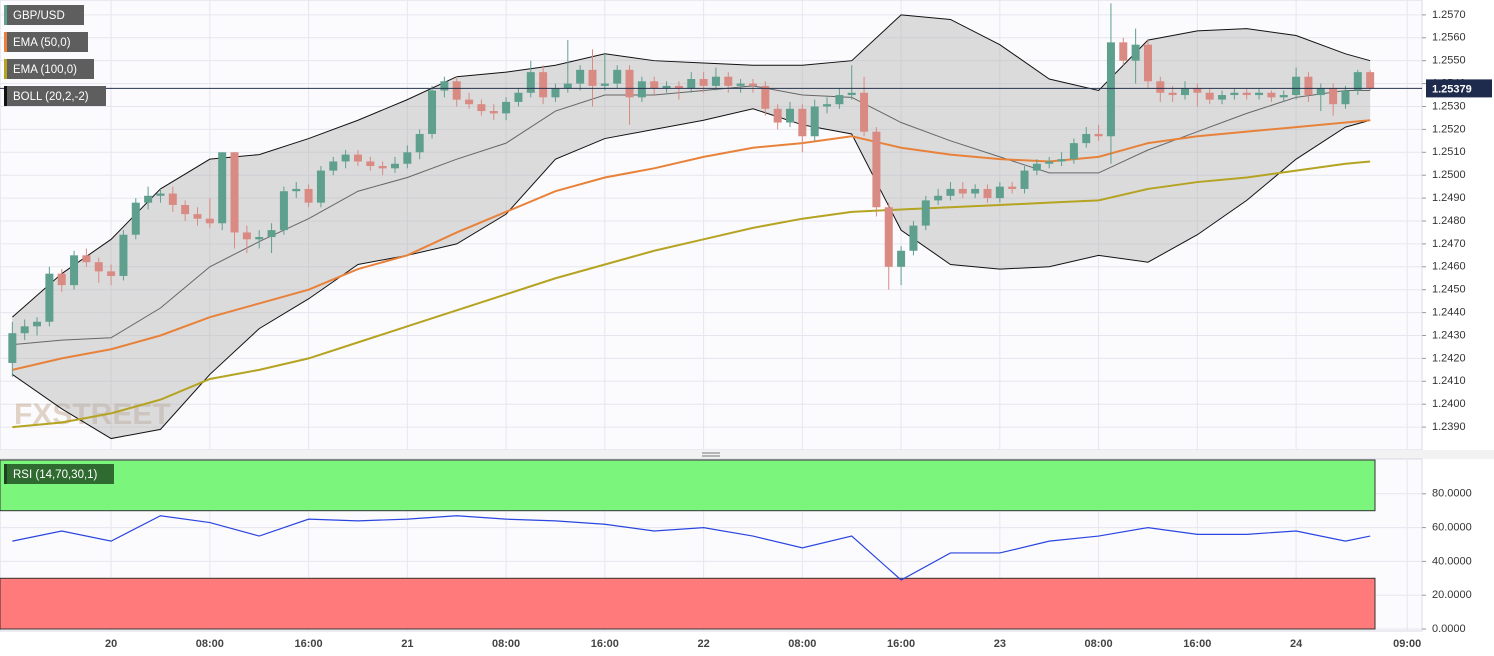 The image size is (1494, 656). What do you see at coordinates (1197, 644) in the screenshot?
I see `x-tick-label: 16:00` at bounding box center [1197, 644].